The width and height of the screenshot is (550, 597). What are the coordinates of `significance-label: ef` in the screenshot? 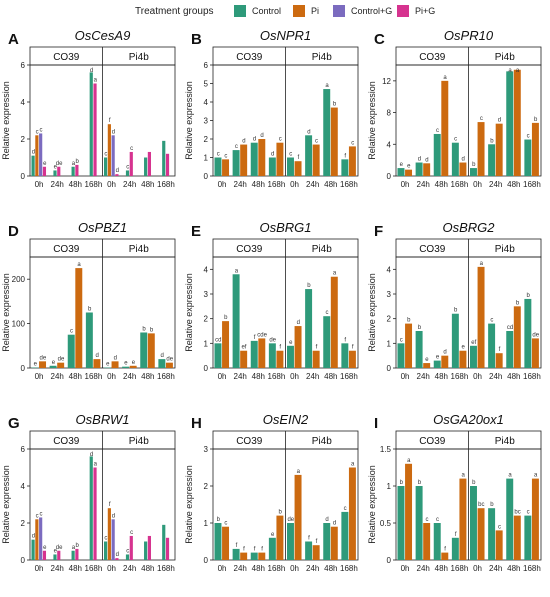 It's located at (473, 343).